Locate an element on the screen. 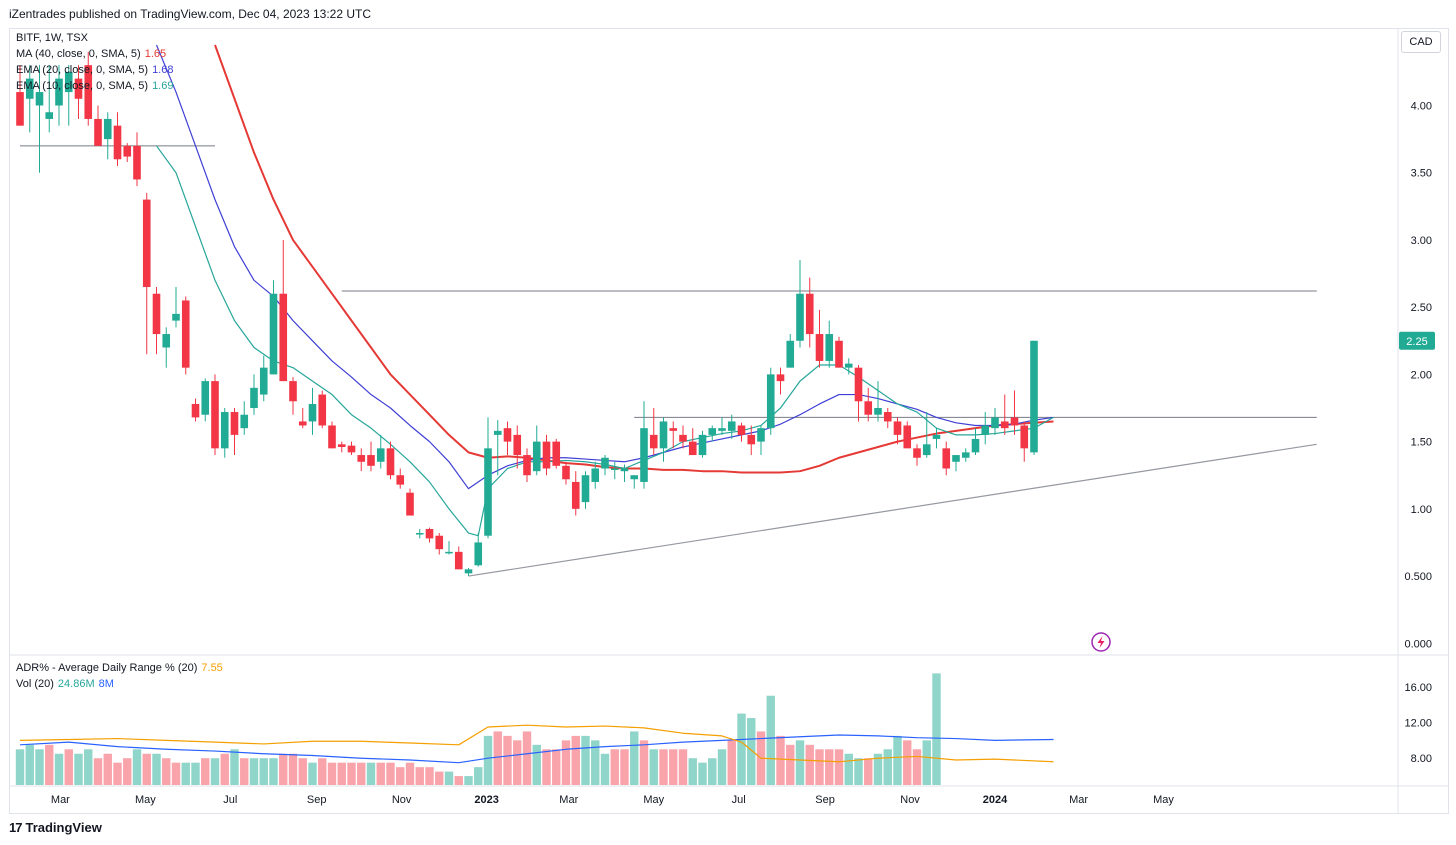  adr-value: 7.55 is located at coordinates (212, 668).